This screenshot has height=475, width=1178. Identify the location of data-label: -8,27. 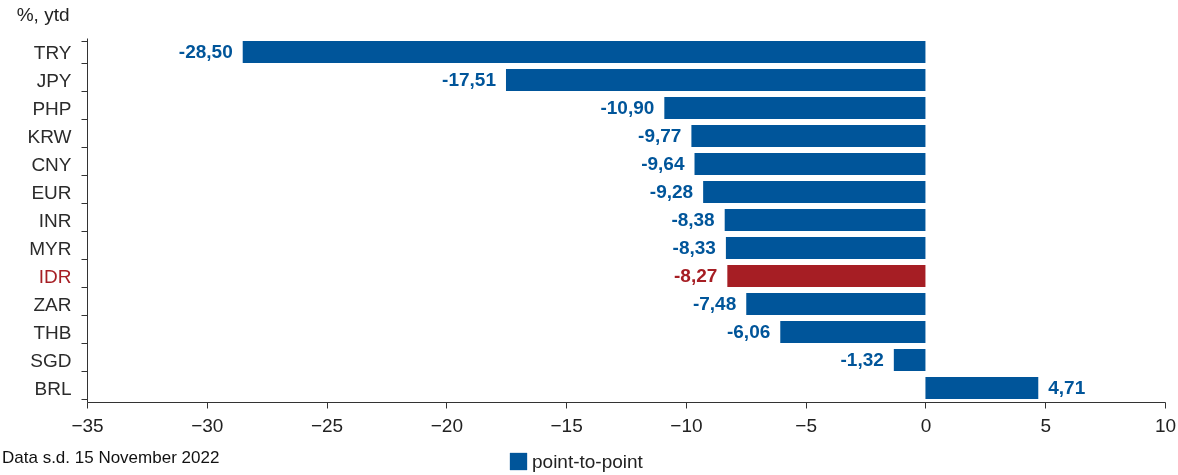
(696, 275).